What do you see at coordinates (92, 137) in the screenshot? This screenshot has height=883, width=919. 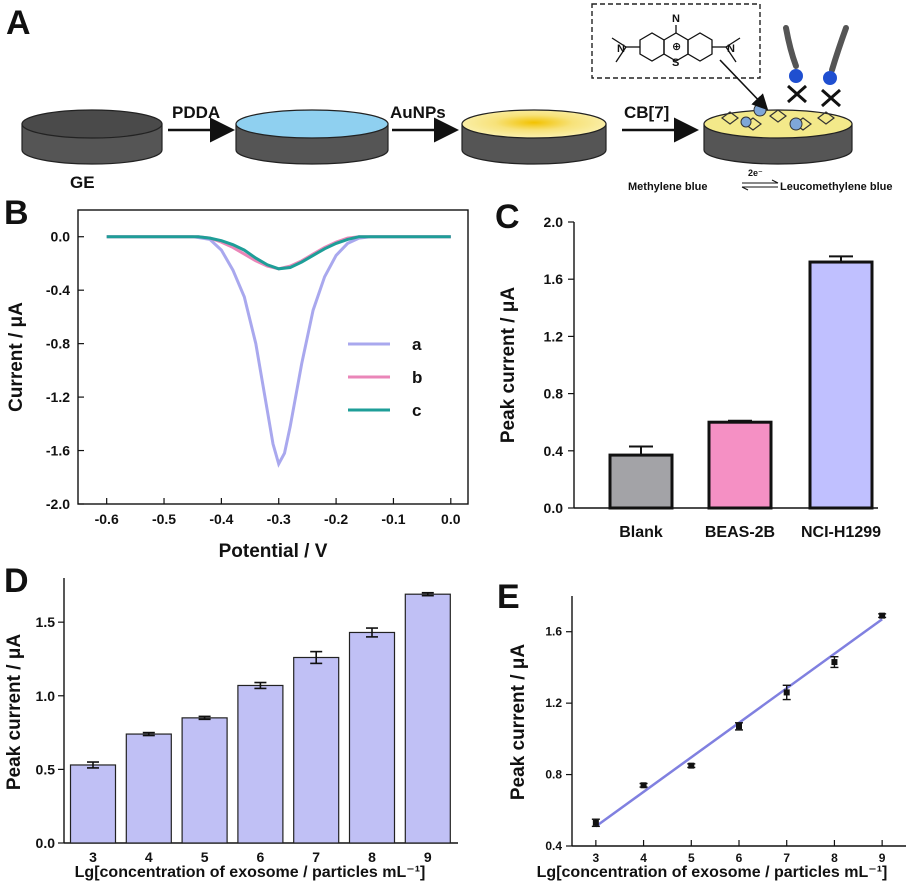 I see `electrode-bare` at bounding box center [92, 137].